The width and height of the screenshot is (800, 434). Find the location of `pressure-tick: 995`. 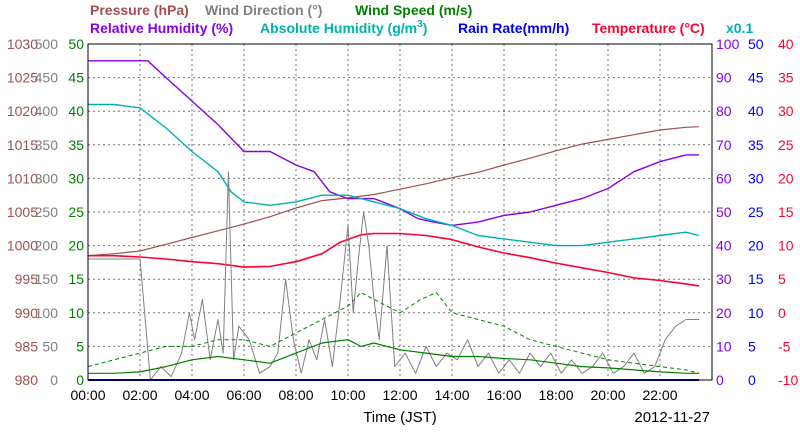

pressure-tick: 995 is located at coordinates (27, 279).